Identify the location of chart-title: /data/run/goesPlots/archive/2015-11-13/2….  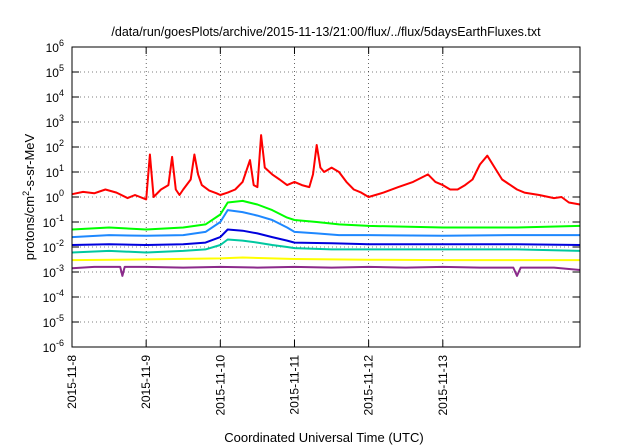
(326, 32).